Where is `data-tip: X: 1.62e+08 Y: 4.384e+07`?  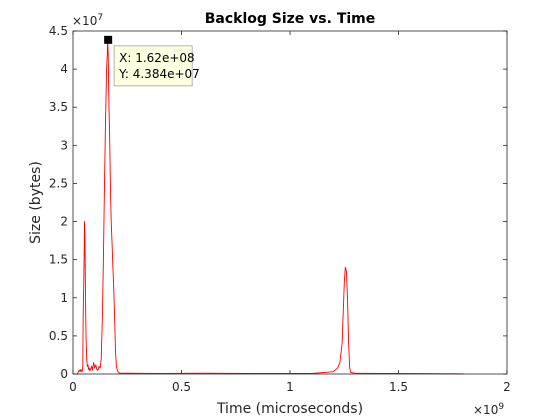
data-tip: X: 1.62e+08 Y: 4.384e+07 is located at coordinates (152, 61).